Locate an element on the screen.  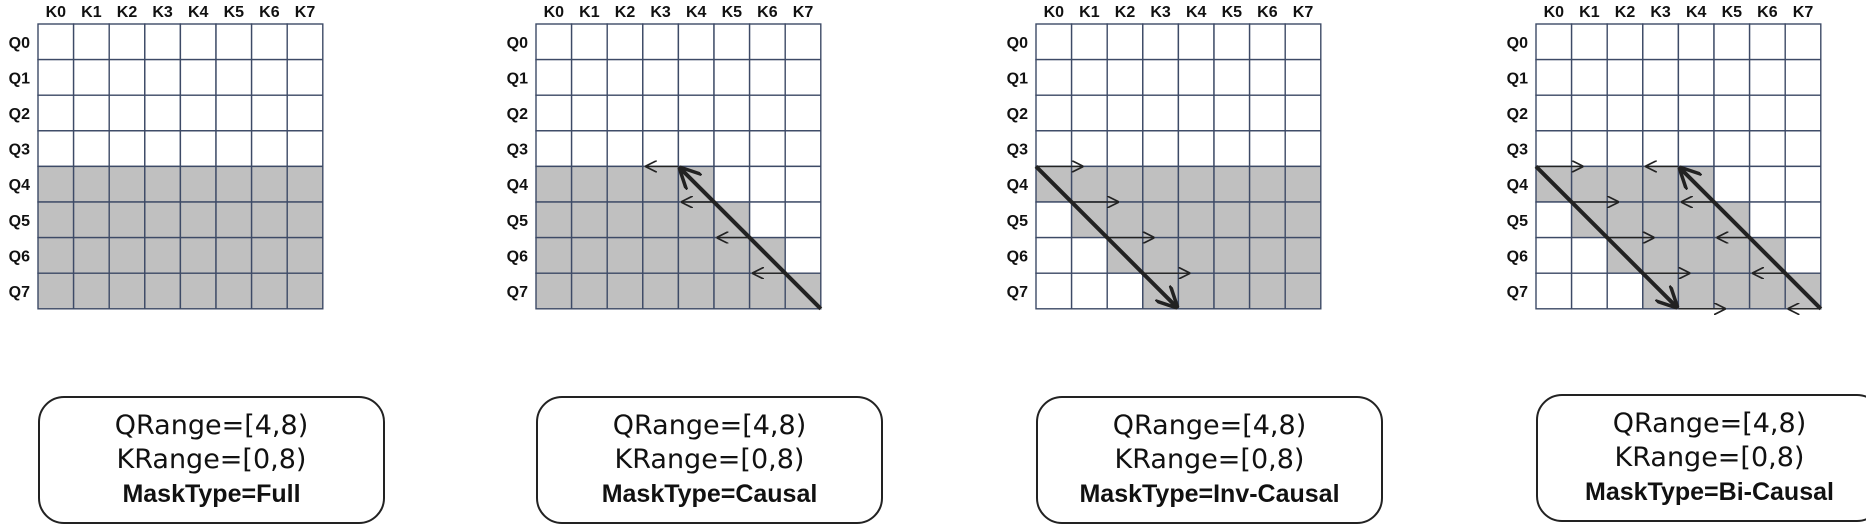
masktype-label: MaskType=Causal is located at coordinates (709, 494).